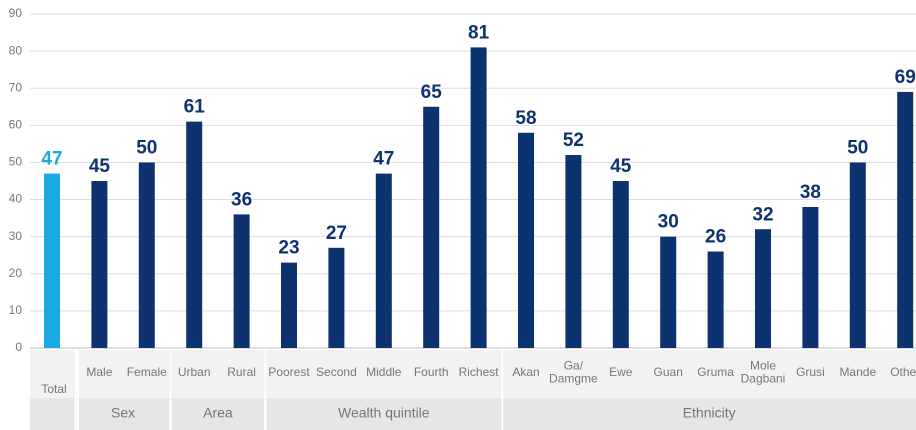 This screenshot has width=916, height=430. What do you see at coordinates (18, 347) in the screenshot?
I see `y-tick-label: 0` at bounding box center [18, 347].